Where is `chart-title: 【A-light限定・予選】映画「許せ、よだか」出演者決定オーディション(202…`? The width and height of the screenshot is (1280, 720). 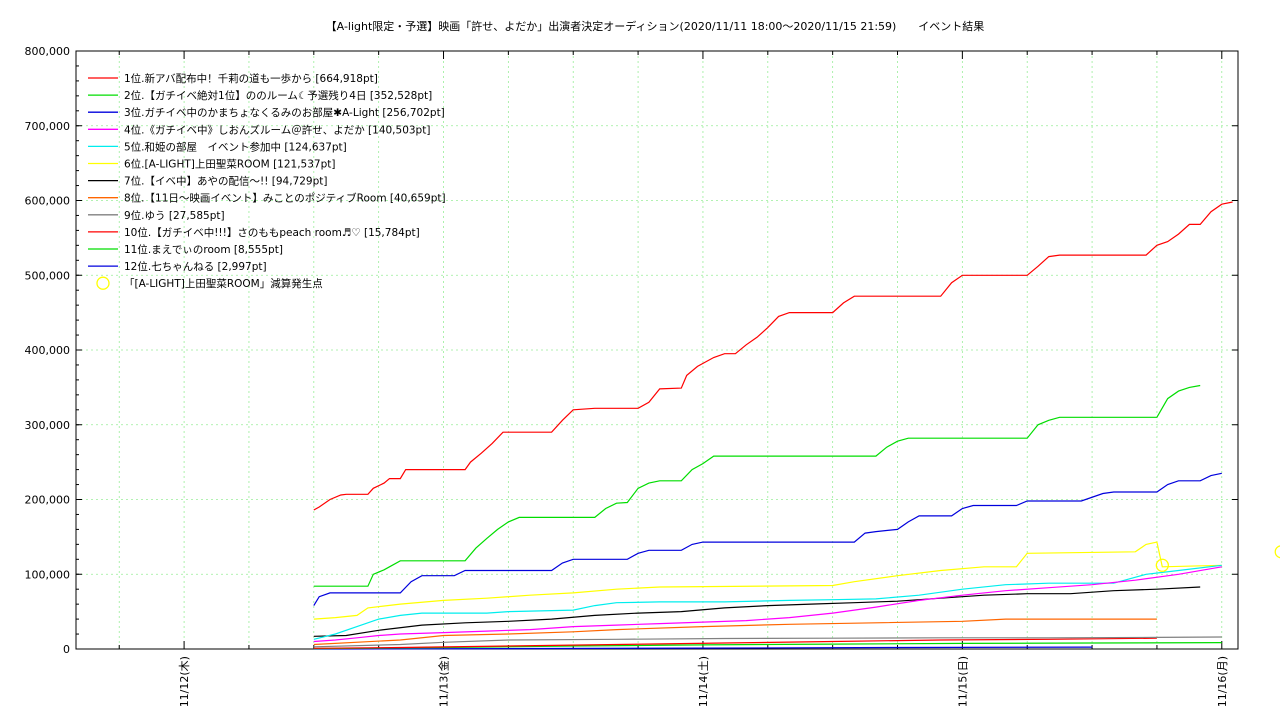 chart-title: 【A-light限定・予選】映画「許せ、よだか」出演者決定オーディション(202… is located at coordinates (655, 26).